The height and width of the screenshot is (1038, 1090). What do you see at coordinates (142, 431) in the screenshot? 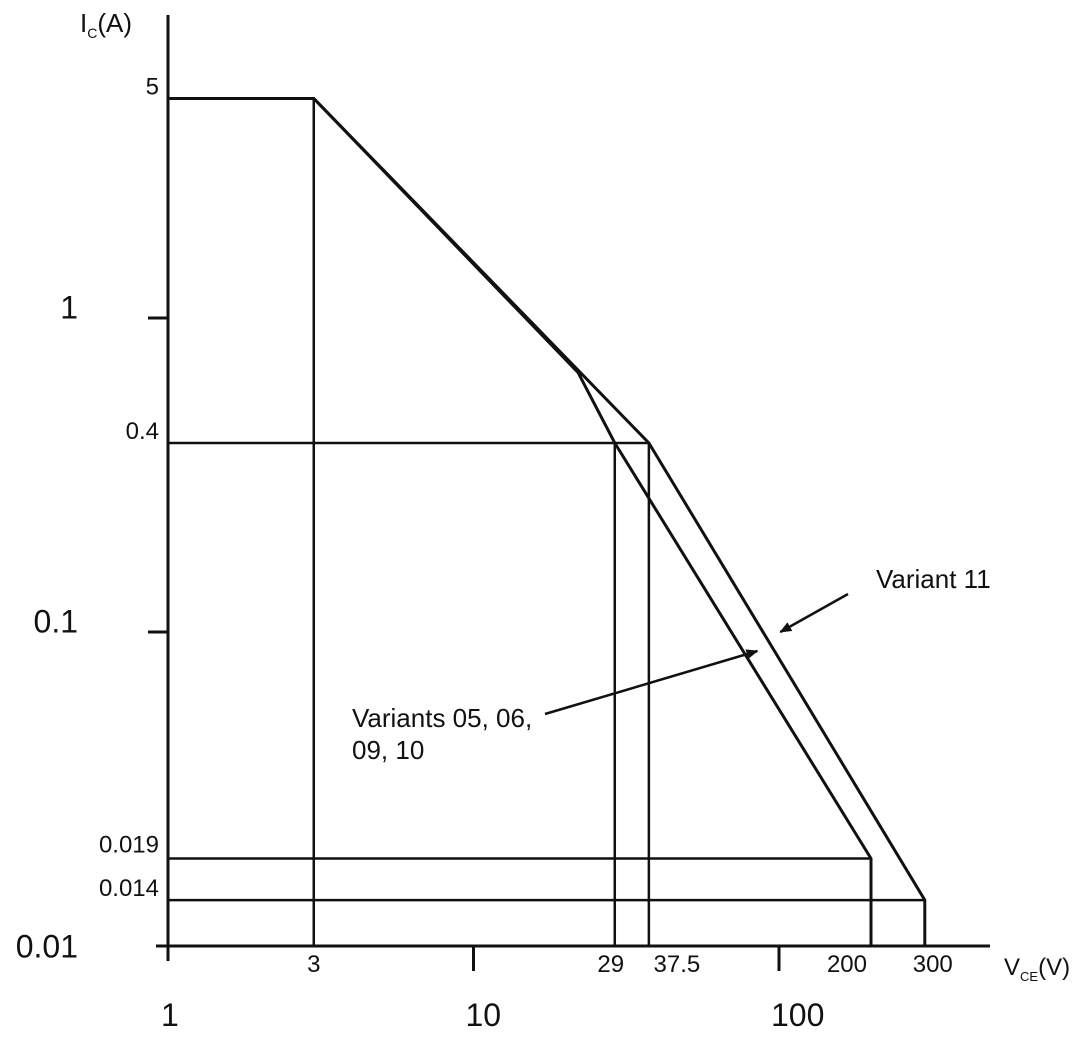
I see `y-mark-label-0-4: 0.4` at bounding box center [142, 431].